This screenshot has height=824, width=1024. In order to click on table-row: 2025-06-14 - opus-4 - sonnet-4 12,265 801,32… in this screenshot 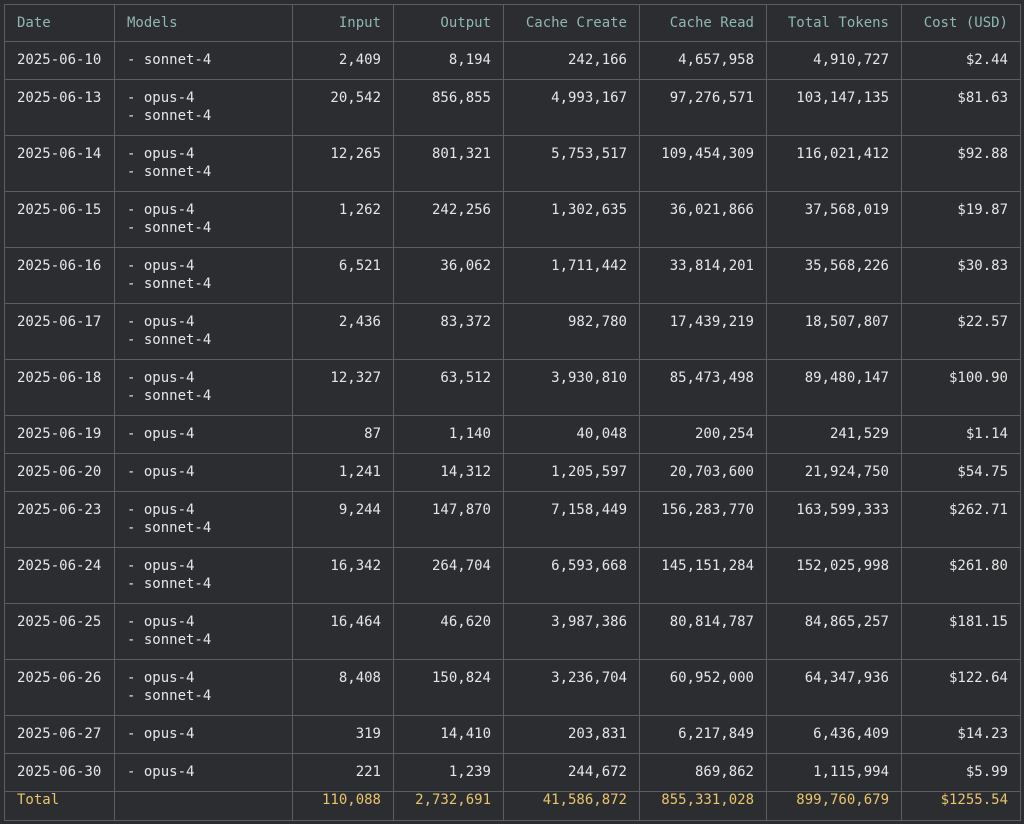, I will do `click(512, 163)`.